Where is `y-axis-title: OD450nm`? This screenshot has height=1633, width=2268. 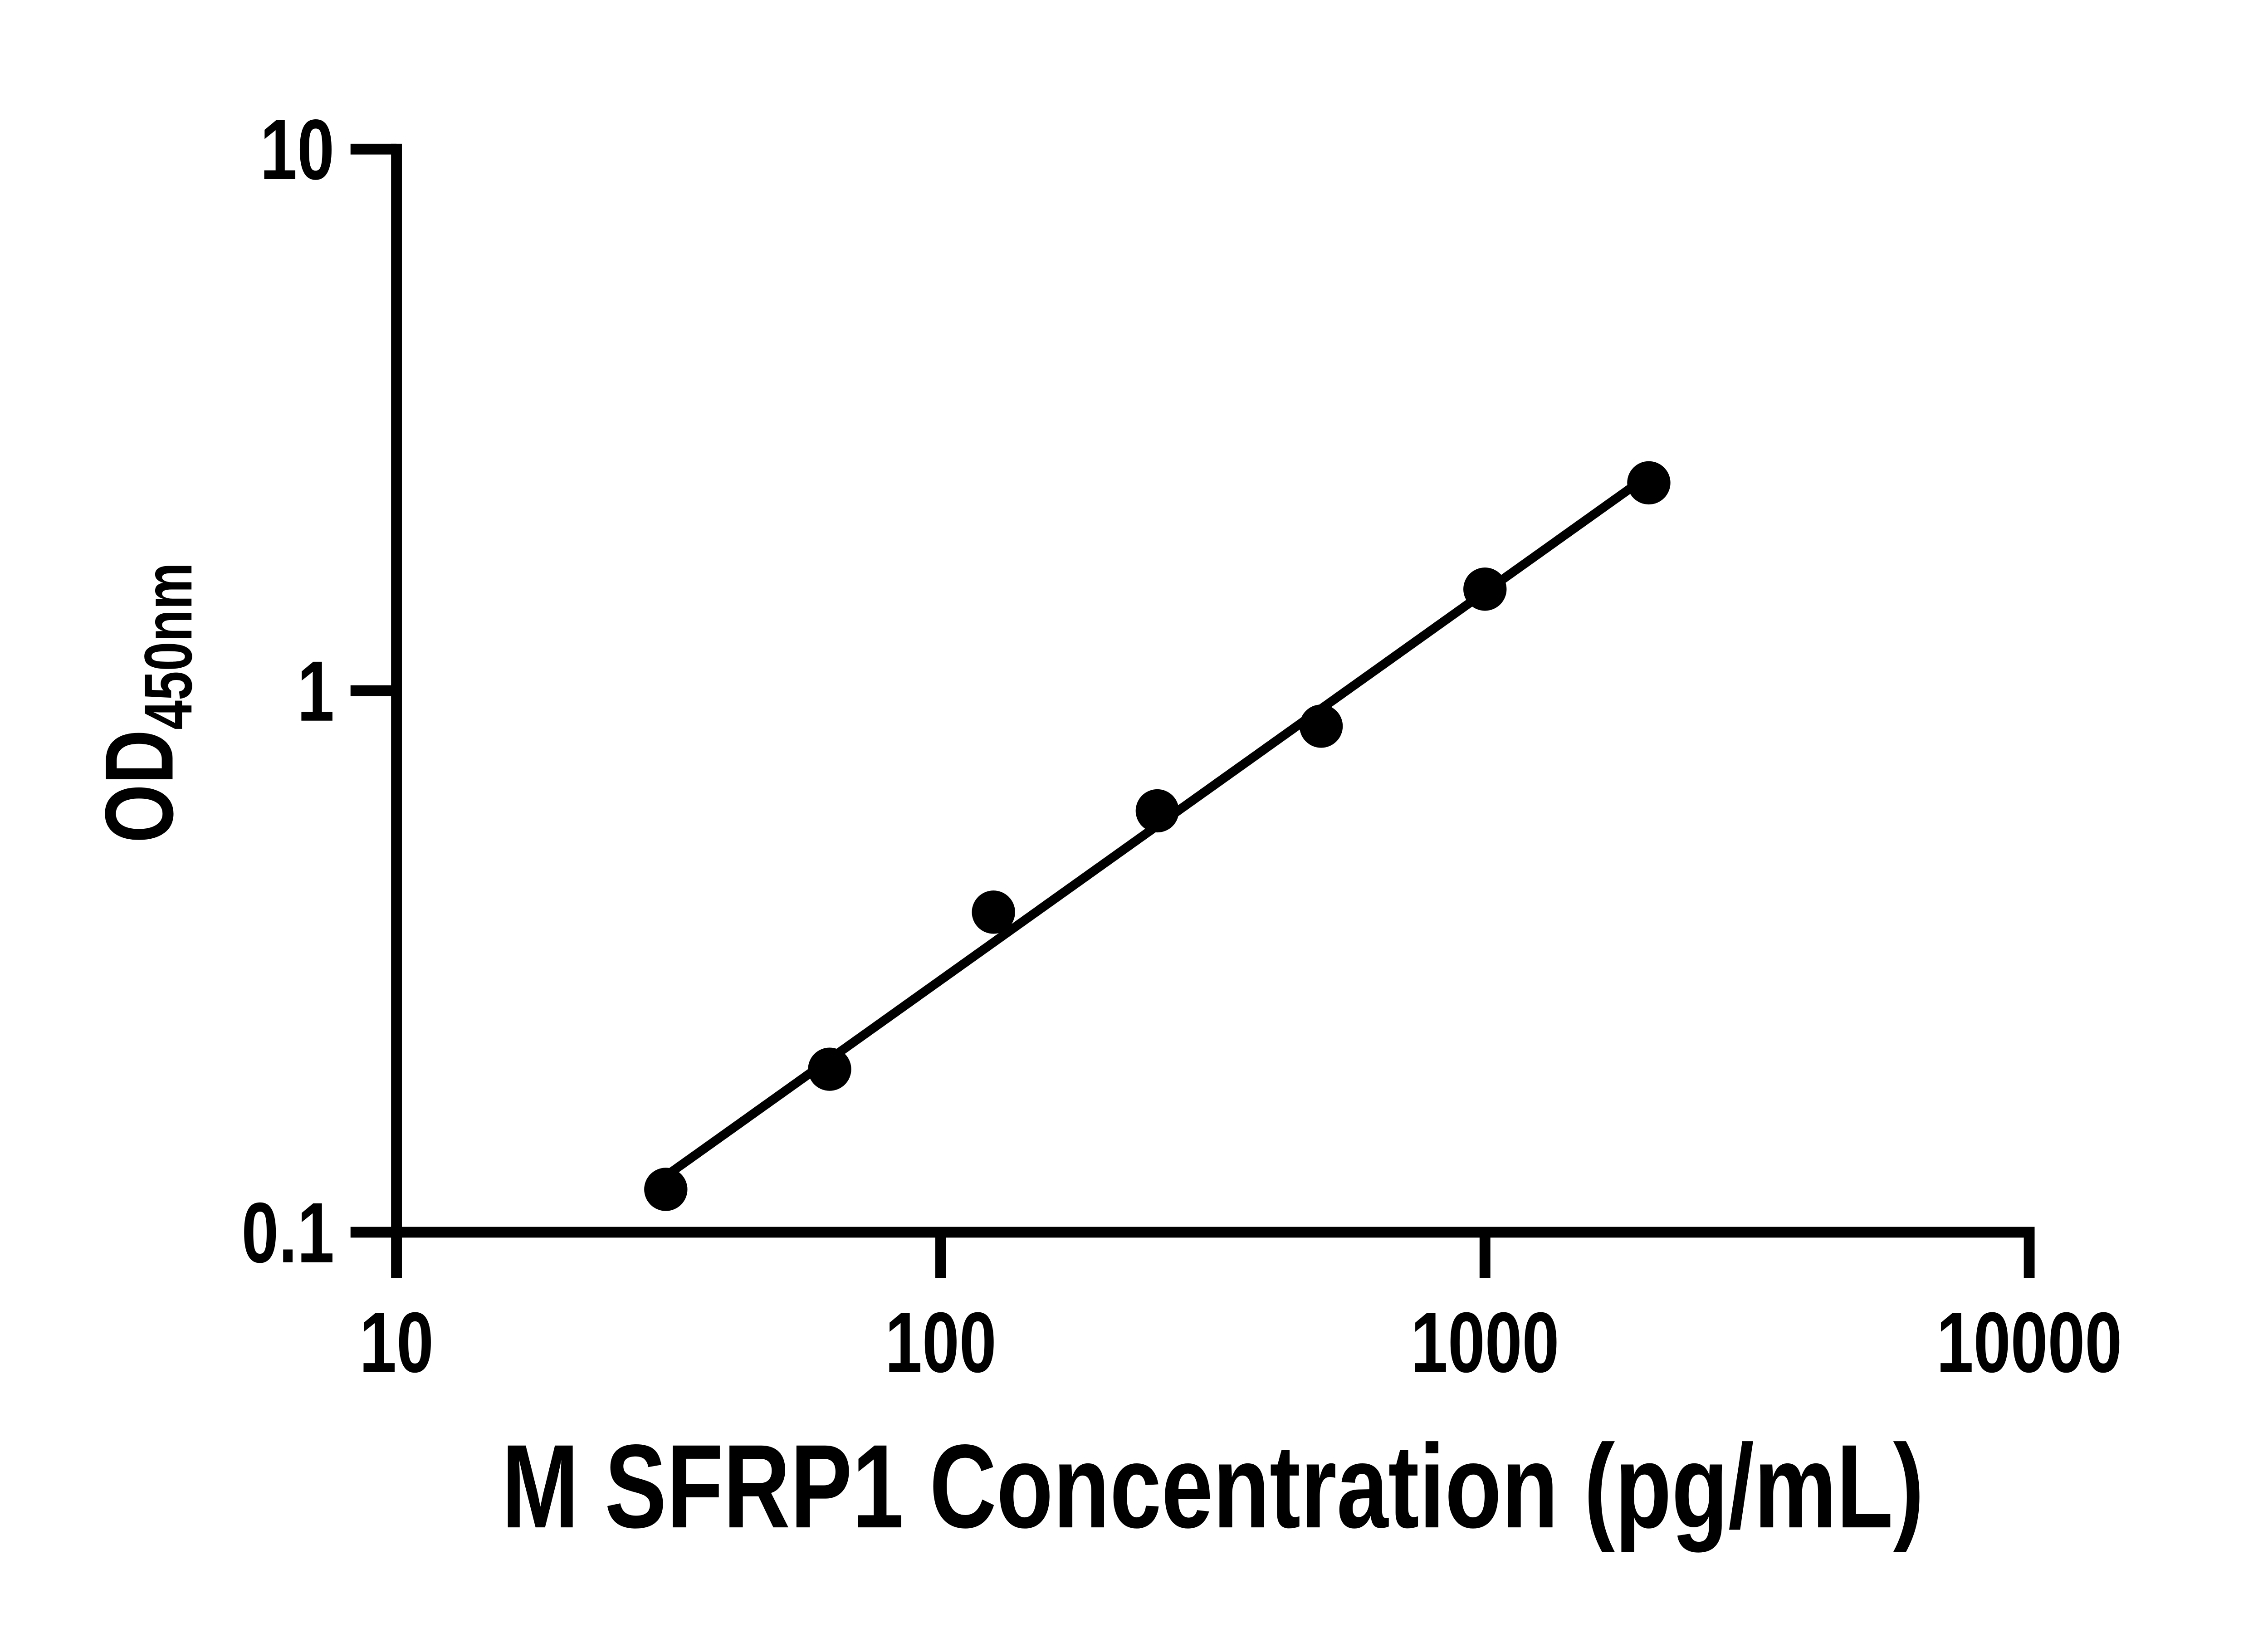
y-axis-title: OD450nm is located at coordinates (146, 702).